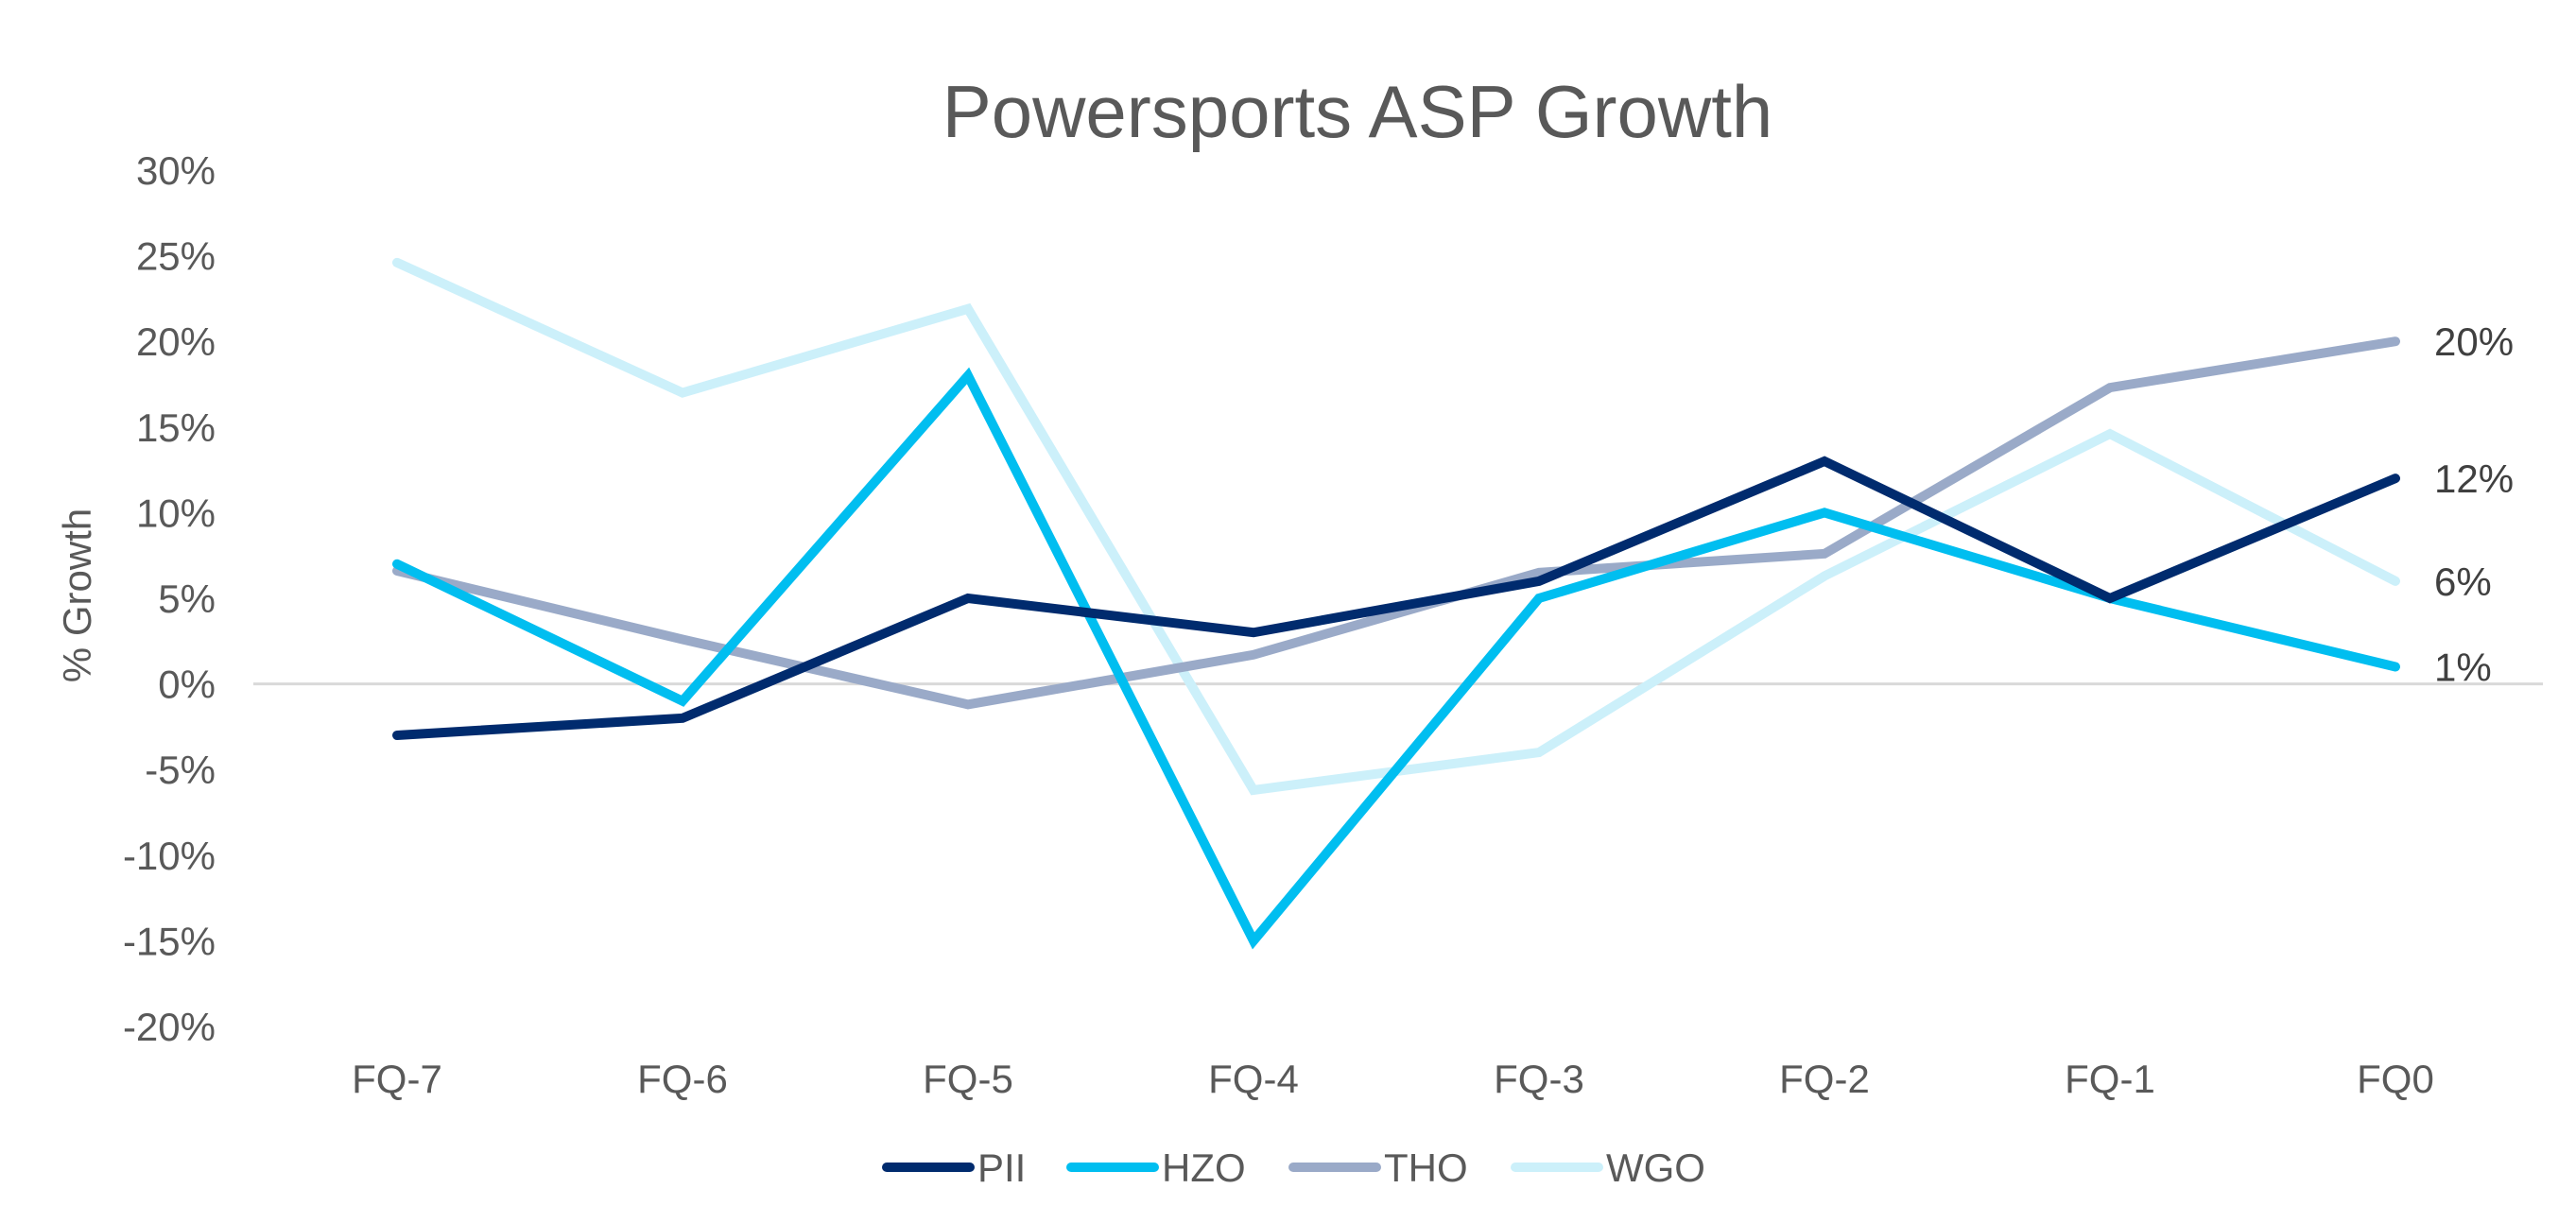  Describe the element at coordinates (1426, 1168) in the screenshot. I see `legend-label: THO` at that location.